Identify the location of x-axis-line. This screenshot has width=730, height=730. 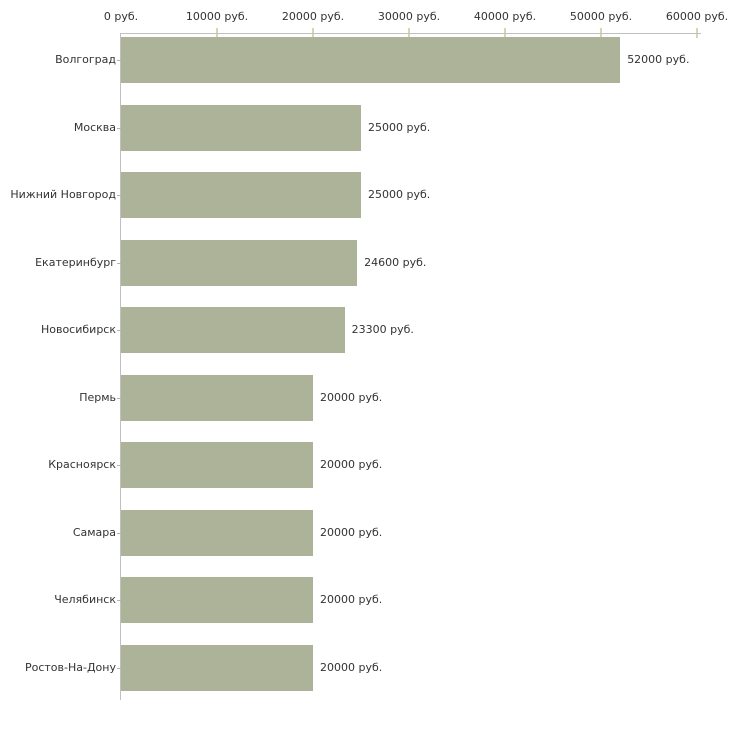
(410, 33).